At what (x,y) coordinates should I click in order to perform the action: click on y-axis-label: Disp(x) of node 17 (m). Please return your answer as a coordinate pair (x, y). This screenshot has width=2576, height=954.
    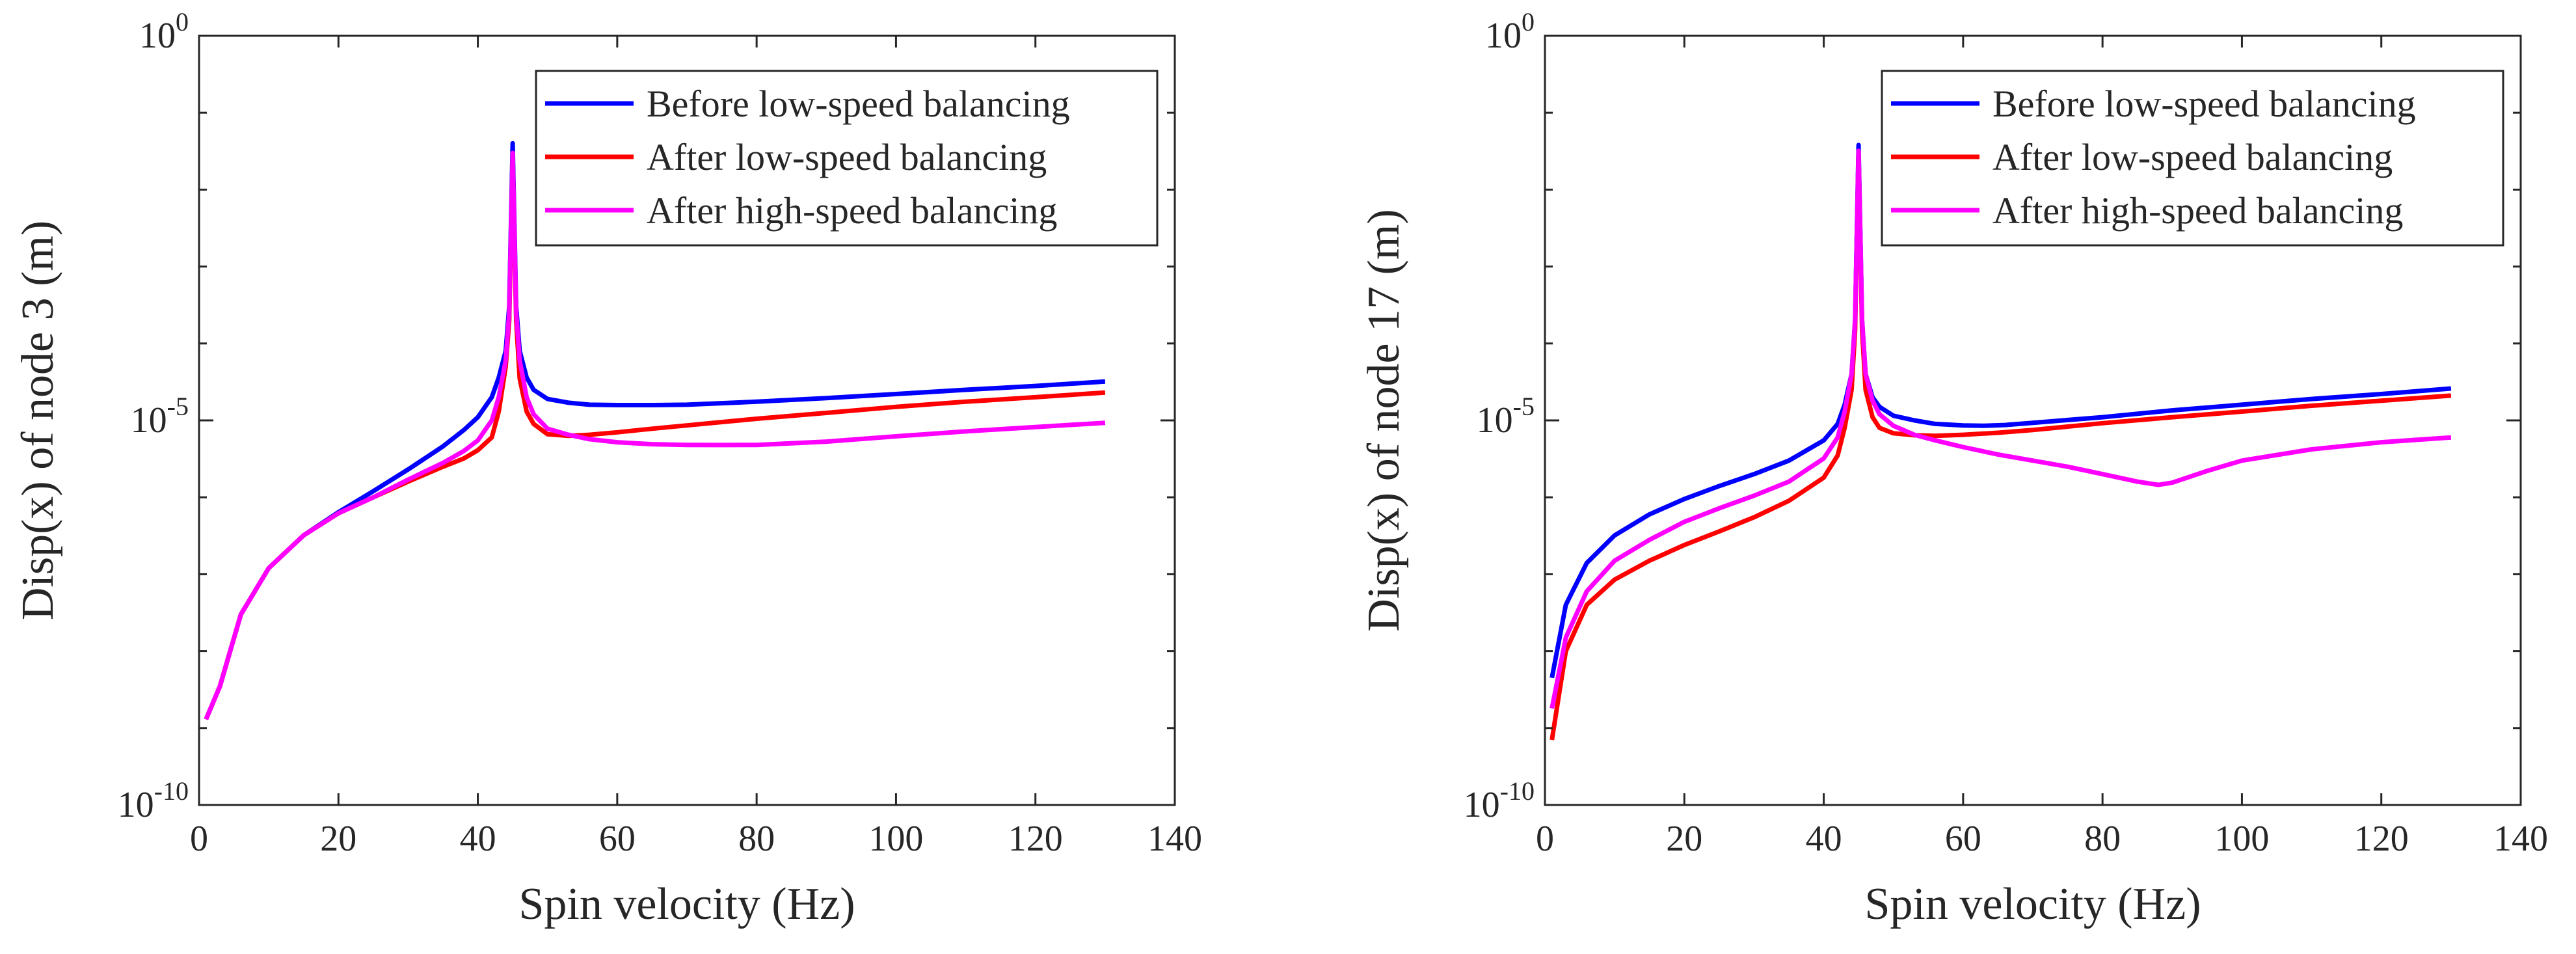
    Looking at the image, I should click on (1384, 420).